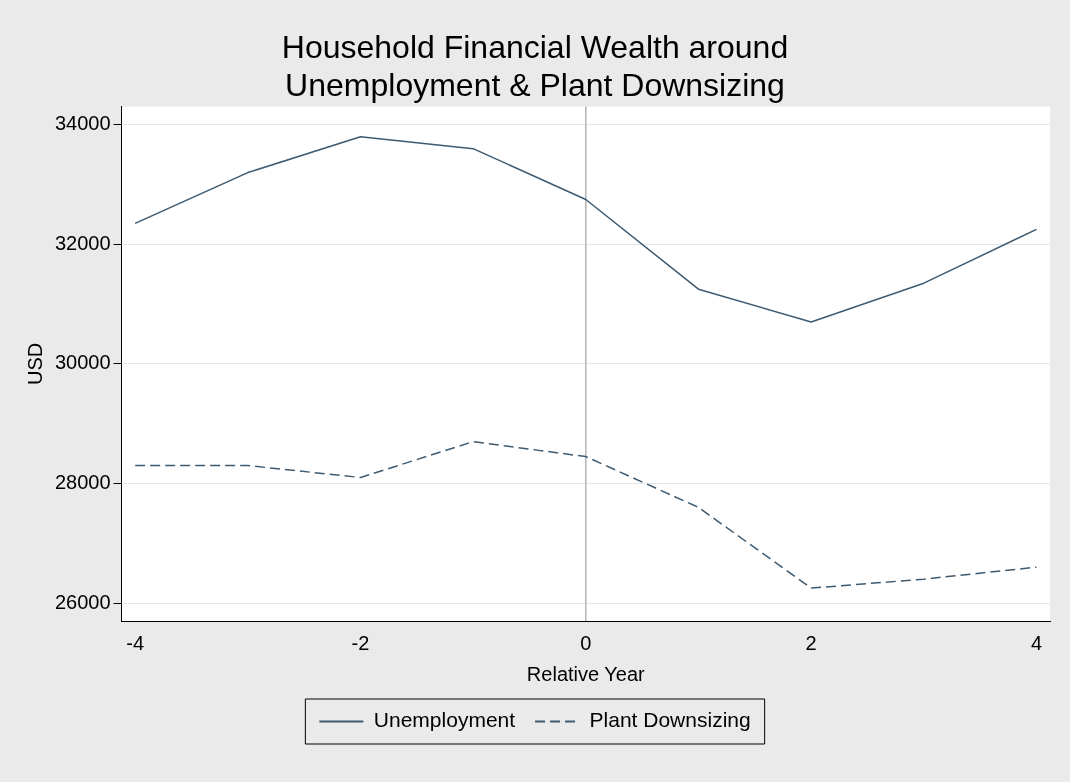 This screenshot has height=782, width=1070. Describe the element at coordinates (82, 362) in the screenshot. I see `y-tick-label: 30000` at that location.